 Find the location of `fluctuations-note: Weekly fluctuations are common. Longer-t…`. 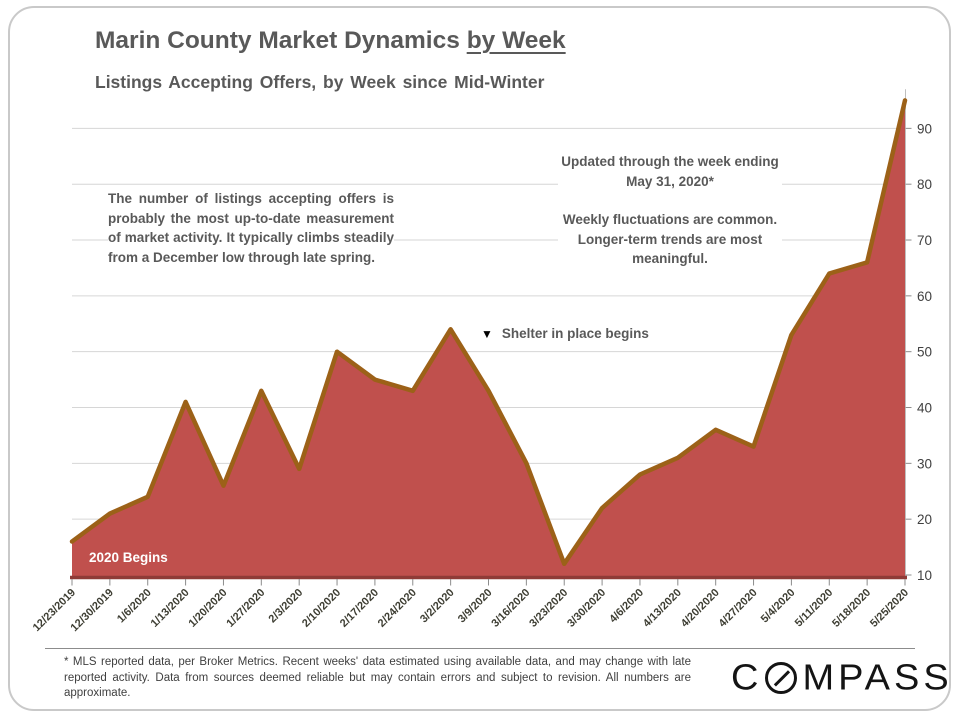

fluctuations-note: Weekly fluctuations are common. Longer-t… is located at coordinates (670, 239).